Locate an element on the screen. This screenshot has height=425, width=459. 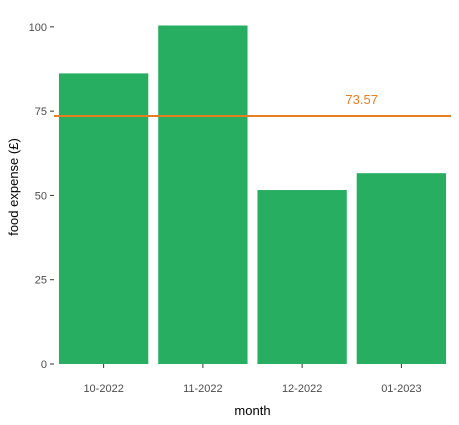
x-tick-label: 12-2022 is located at coordinates (302, 389).